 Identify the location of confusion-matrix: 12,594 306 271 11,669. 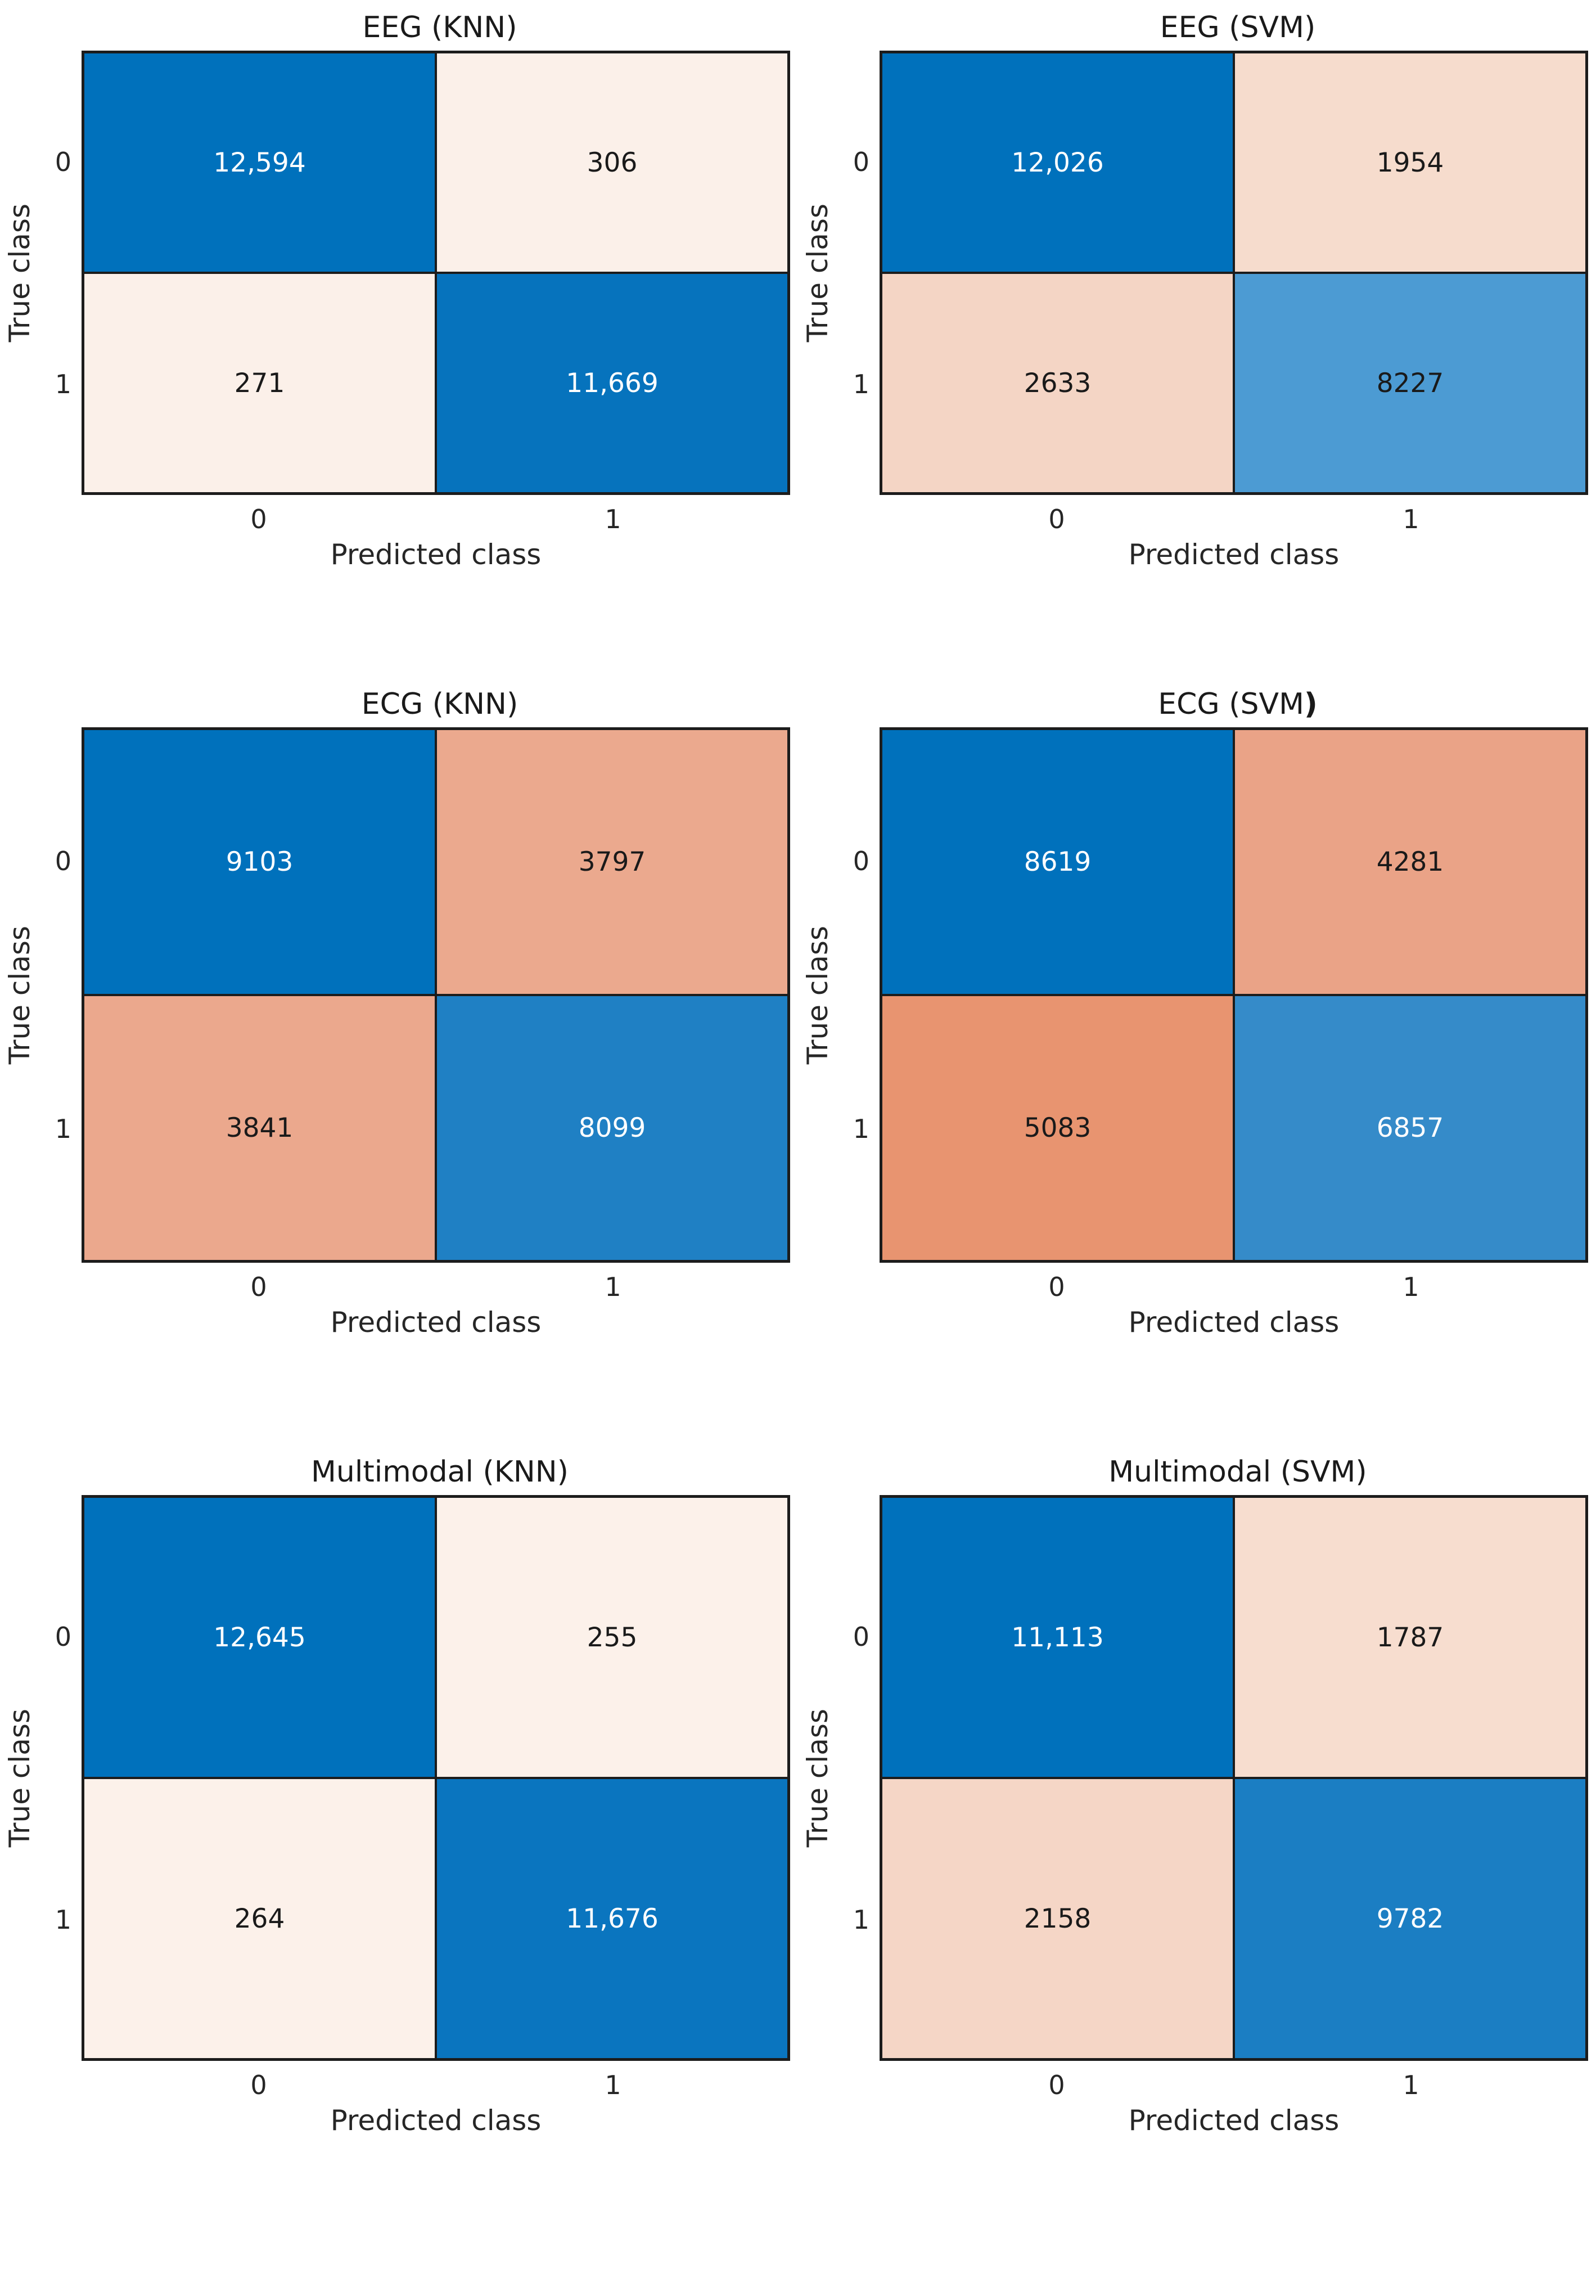
(436, 273).